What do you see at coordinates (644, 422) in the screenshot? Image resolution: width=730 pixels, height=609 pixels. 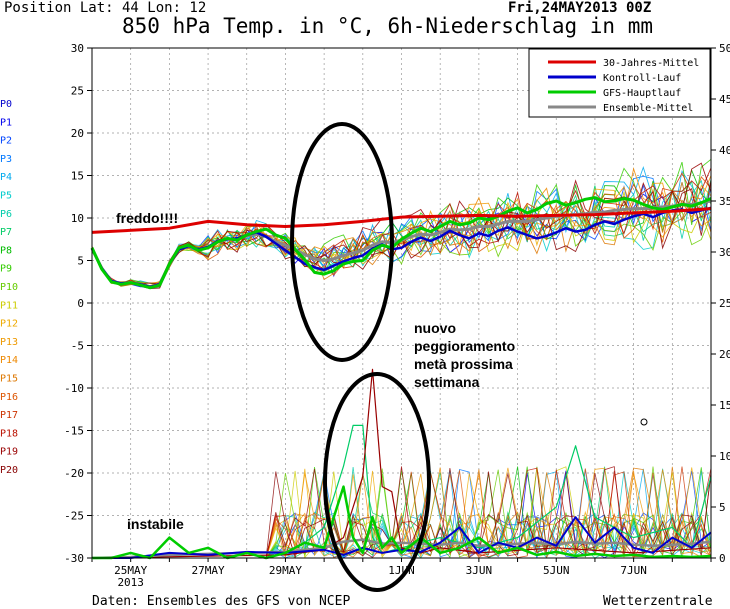 I see `marker-circle` at bounding box center [644, 422].